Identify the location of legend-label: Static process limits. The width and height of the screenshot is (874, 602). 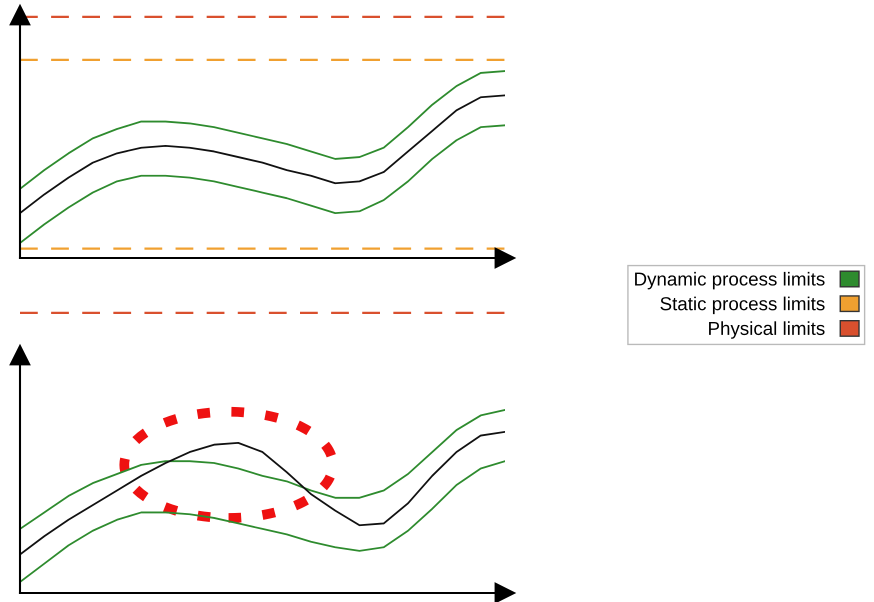
(742, 305).